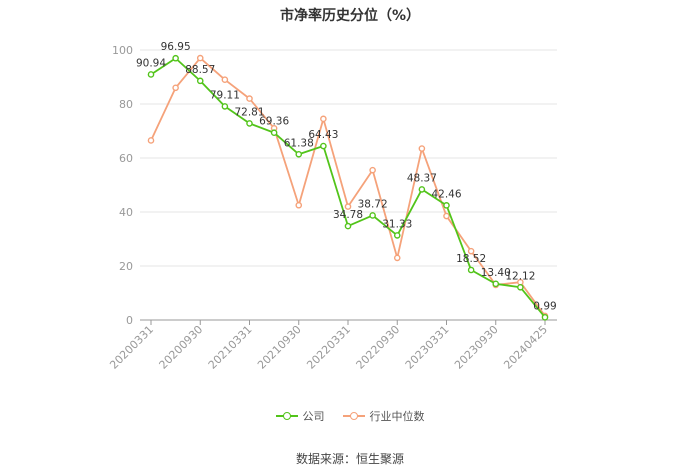 This screenshot has height=474, width=700. I want to click on data-label: 34.78, so click(348, 215).